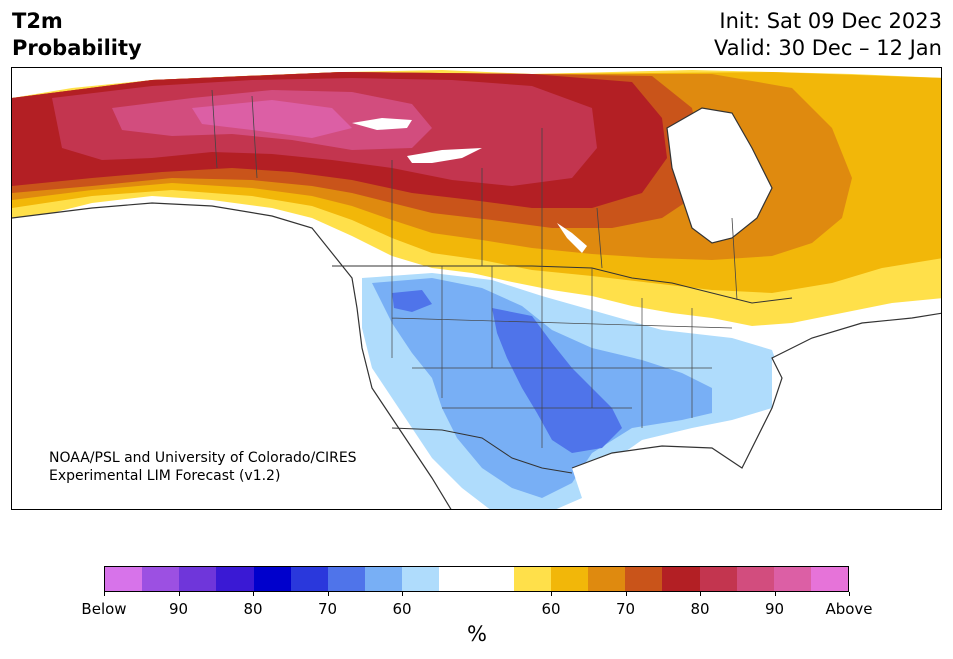 This screenshot has height=659, width=953. I want to click on probability-colorbar, so click(476, 579).